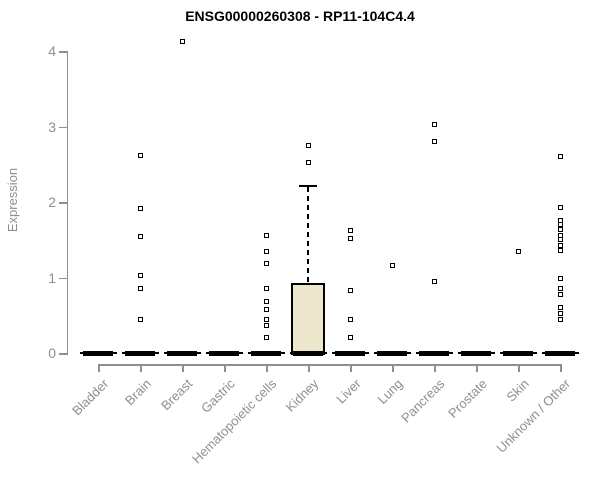  I want to click on x-tick-label: Skin, so click(517, 390).